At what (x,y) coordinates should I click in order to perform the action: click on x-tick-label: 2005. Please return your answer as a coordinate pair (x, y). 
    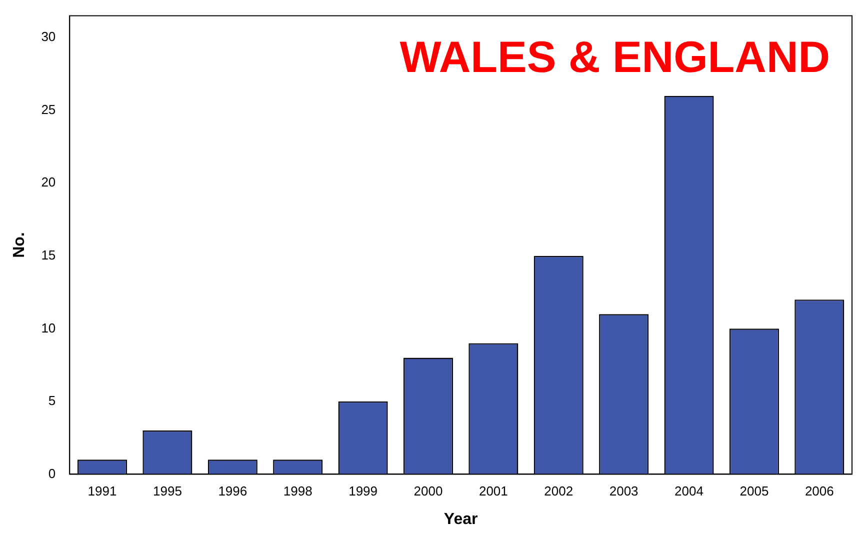
    Looking at the image, I should click on (754, 491).